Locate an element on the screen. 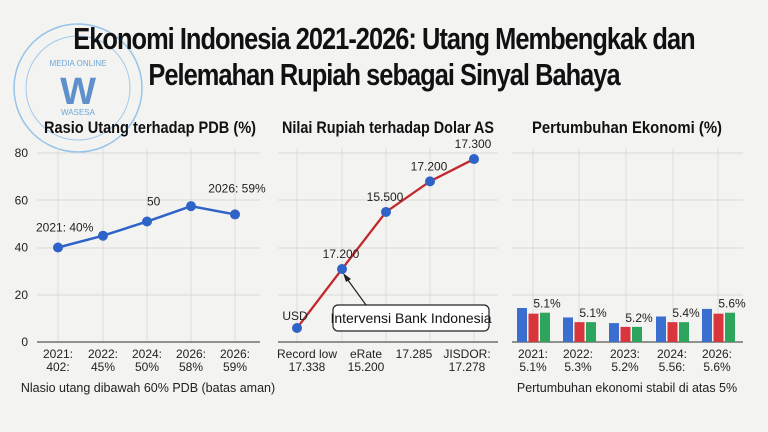  headline-line-2: Pelemahan Rupiah sebagai Sinyal Bahaya is located at coordinates (384, 74).